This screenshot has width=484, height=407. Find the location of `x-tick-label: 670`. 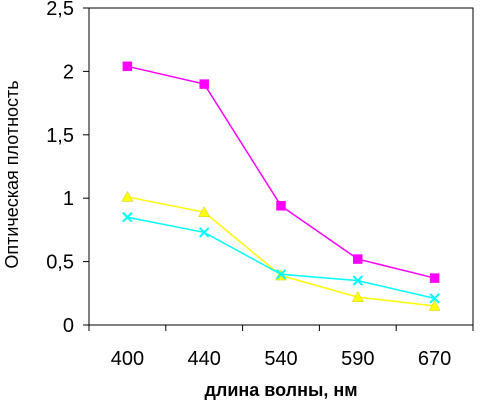

x-tick-label: 670 is located at coordinates (434, 359).